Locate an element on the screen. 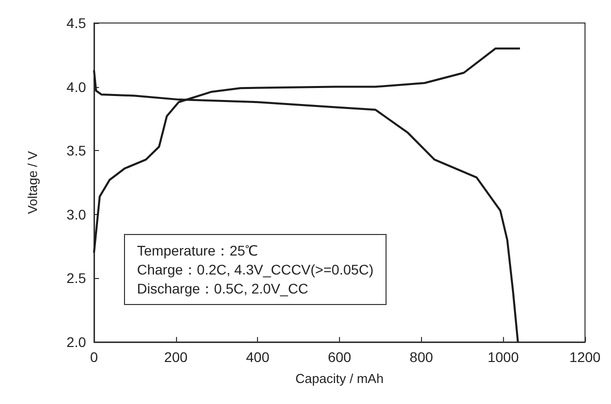  x-axis-title: Capacity / mAh is located at coordinates (339, 378).